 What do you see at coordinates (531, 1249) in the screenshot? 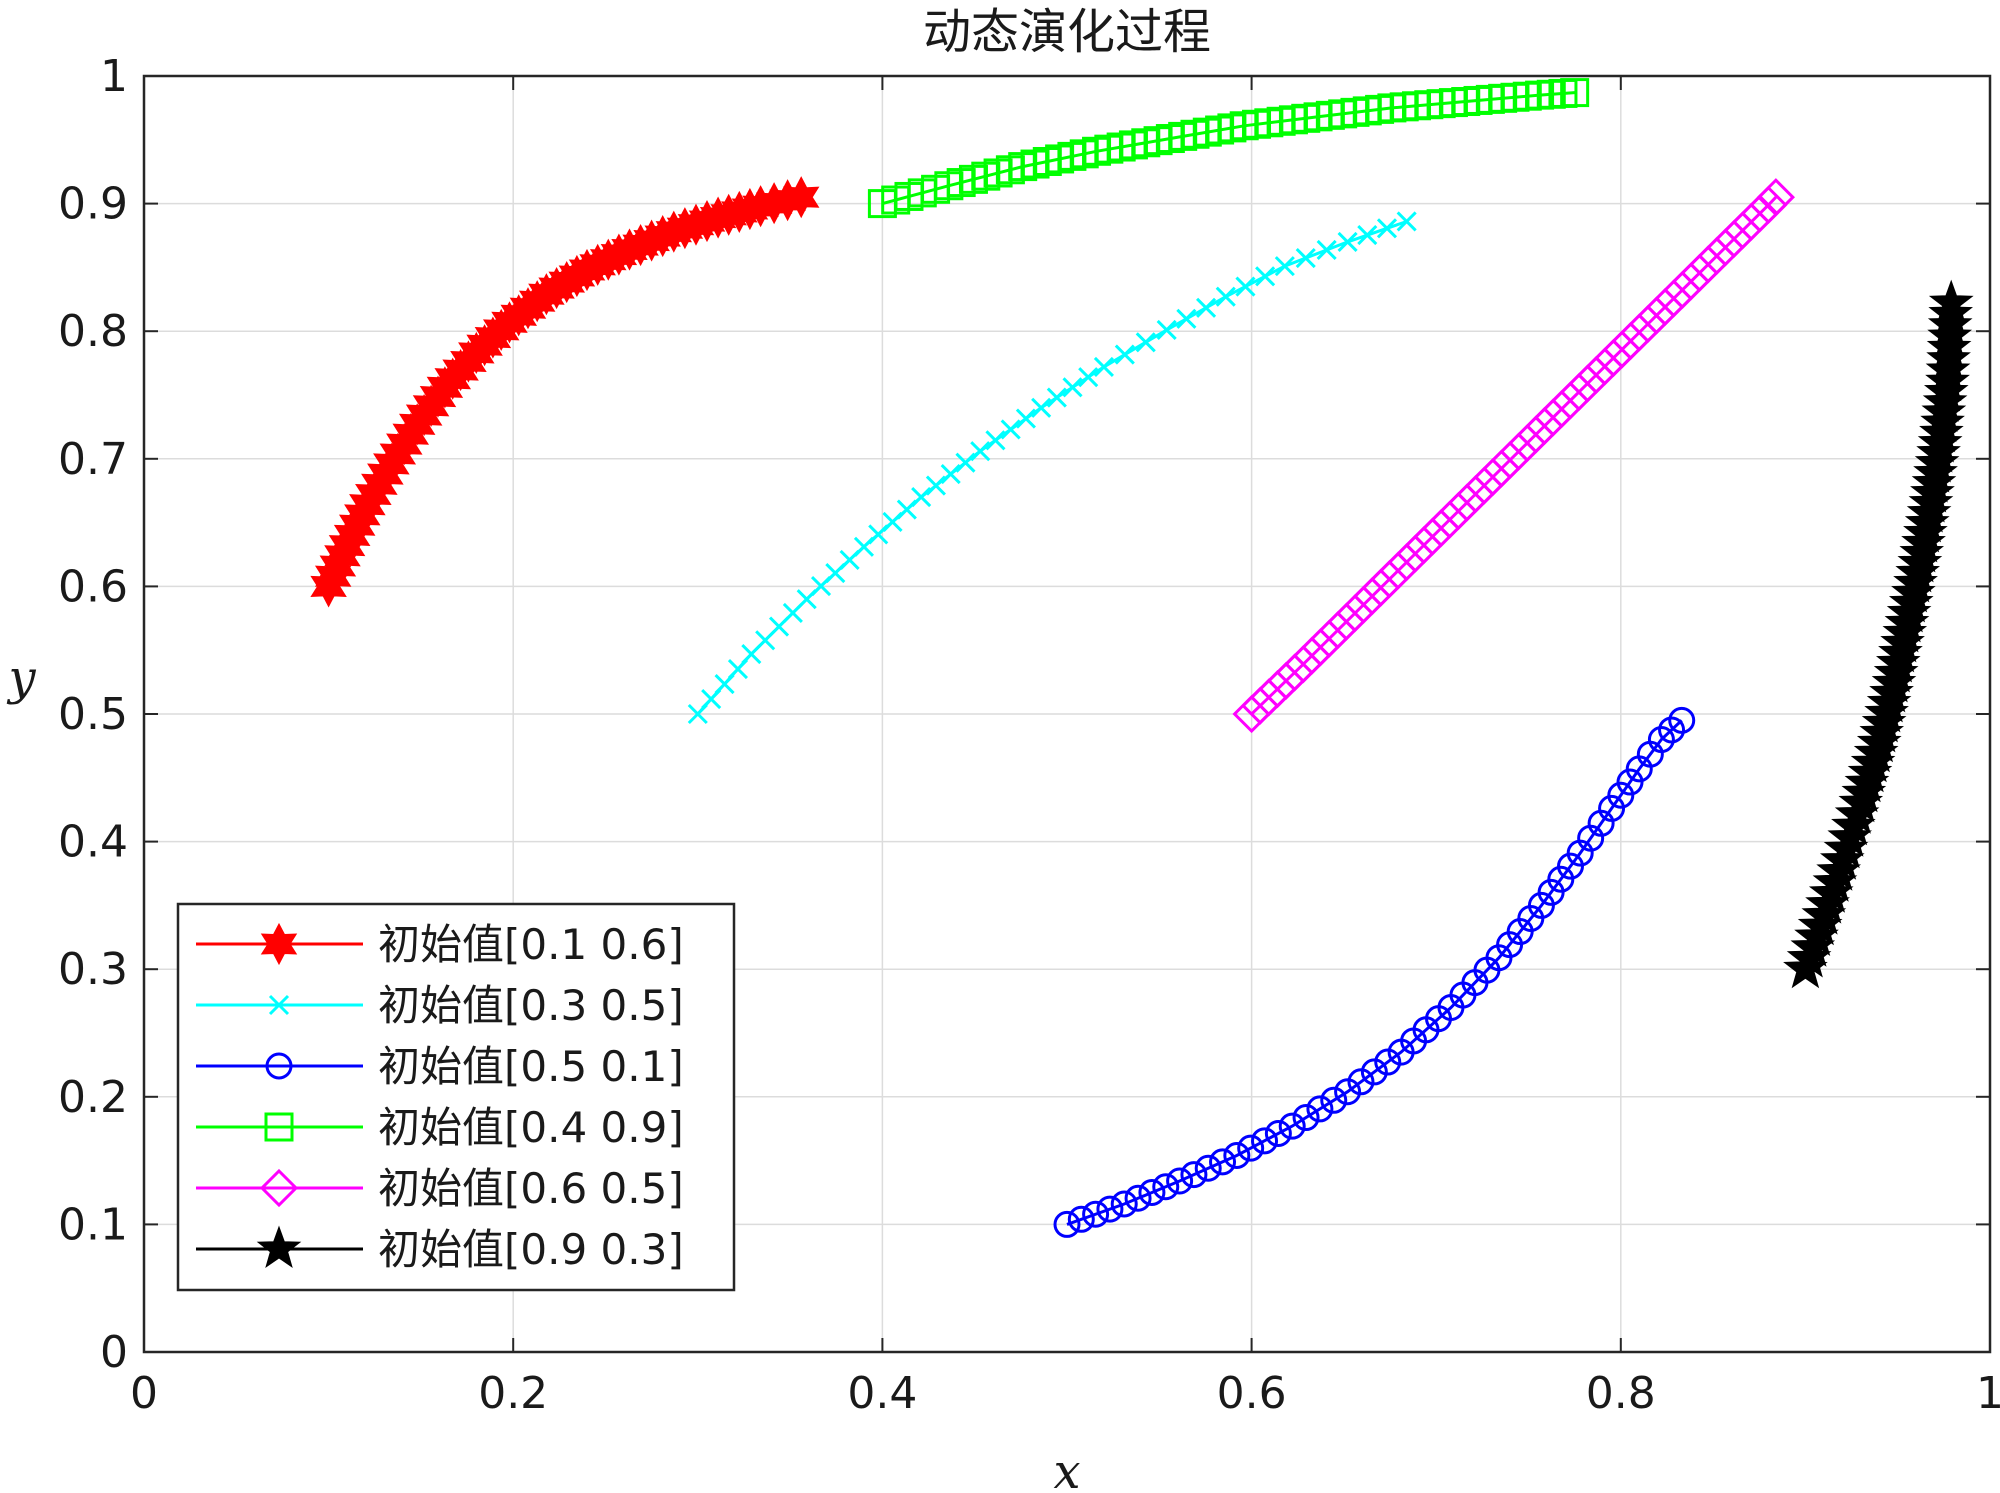
I see `legend-label: 初始值[0.9 0.3]` at bounding box center [531, 1249].